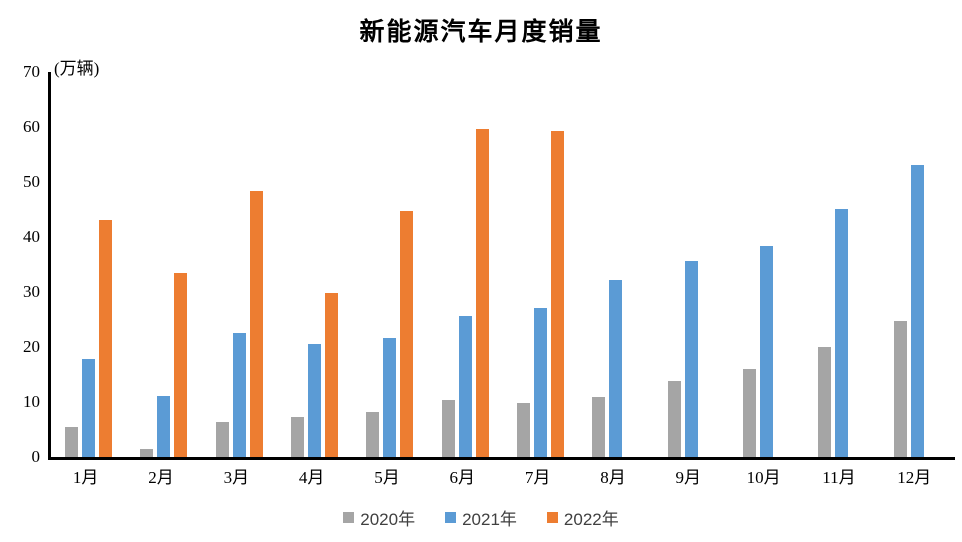  What do you see at coordinates (31, 346) in the screenshot?
I see `y-tick-label-20: 20` at bounding box center [31, 346].